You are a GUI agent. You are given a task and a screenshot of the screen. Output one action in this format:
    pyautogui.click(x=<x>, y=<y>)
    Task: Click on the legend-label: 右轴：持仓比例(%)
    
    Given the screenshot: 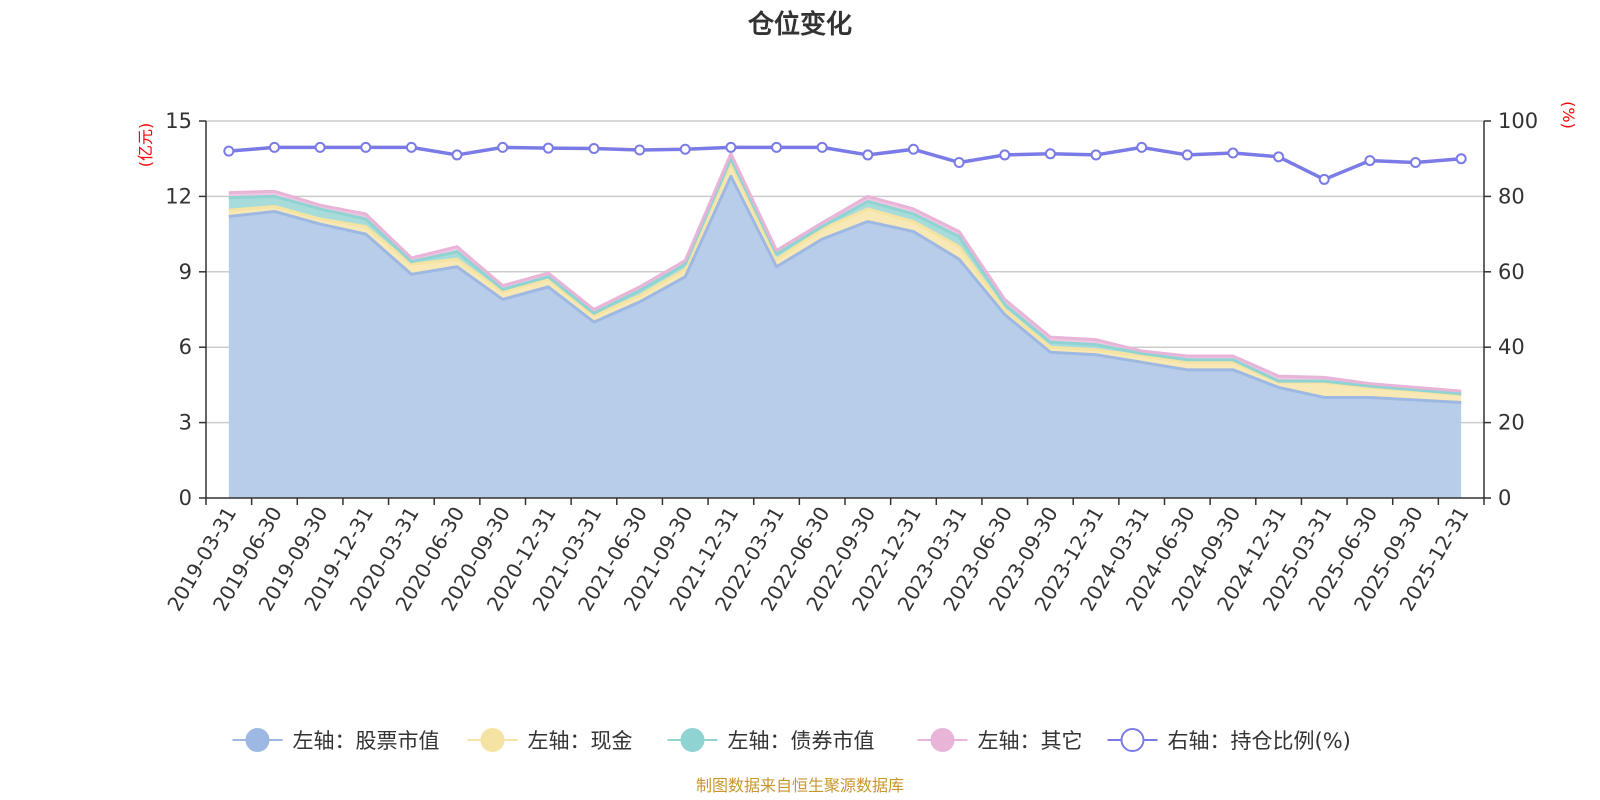 What is the action you would take?
    pyautogui.click(x=1259, y=741)
    